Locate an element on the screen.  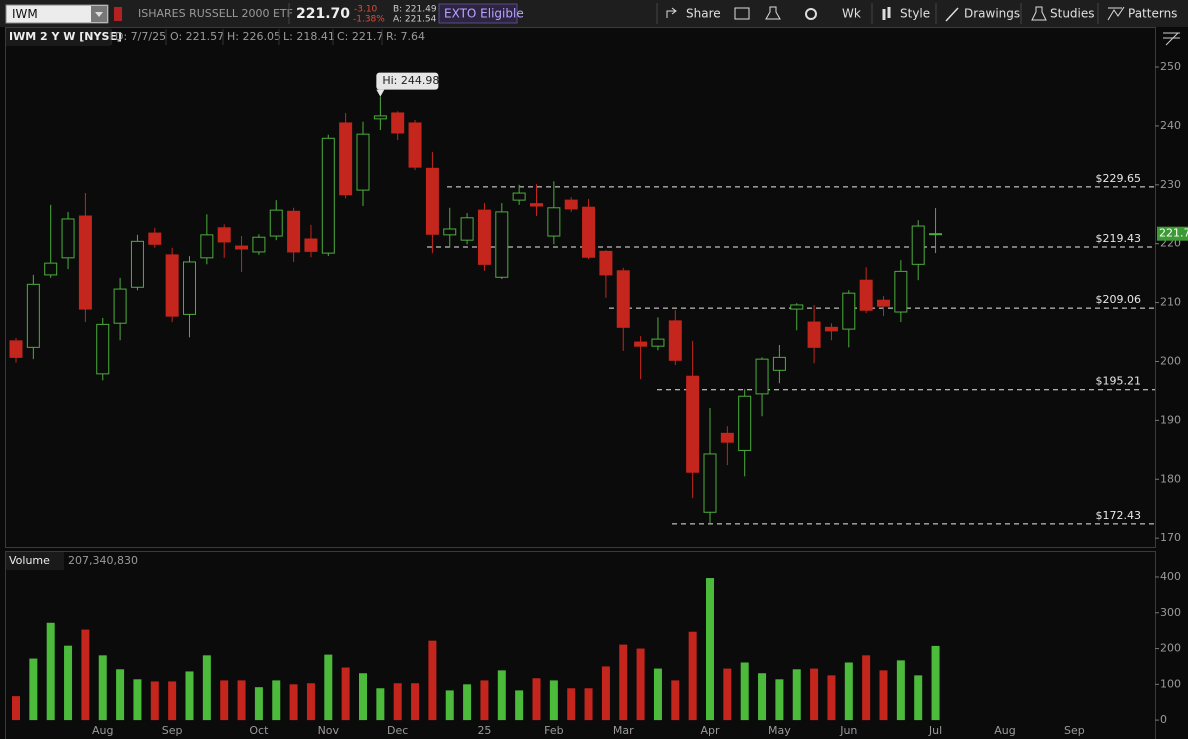
flask-icon is located at coordinates (773, 13).